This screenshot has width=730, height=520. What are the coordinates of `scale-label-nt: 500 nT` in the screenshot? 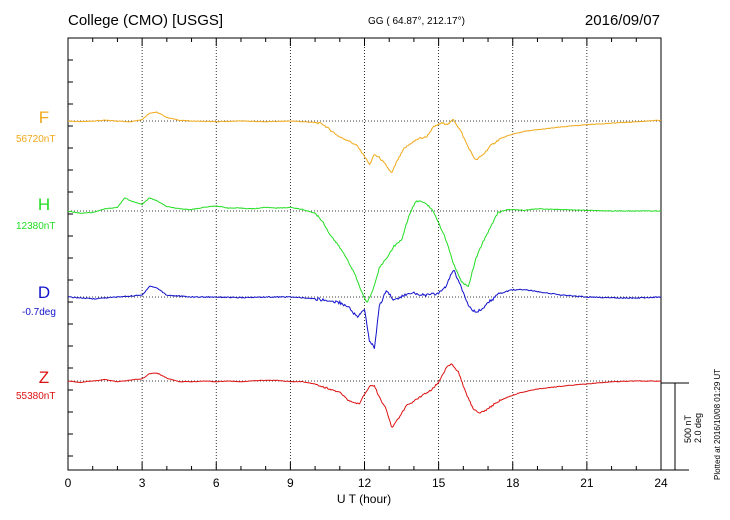 It's located at (688, 428).